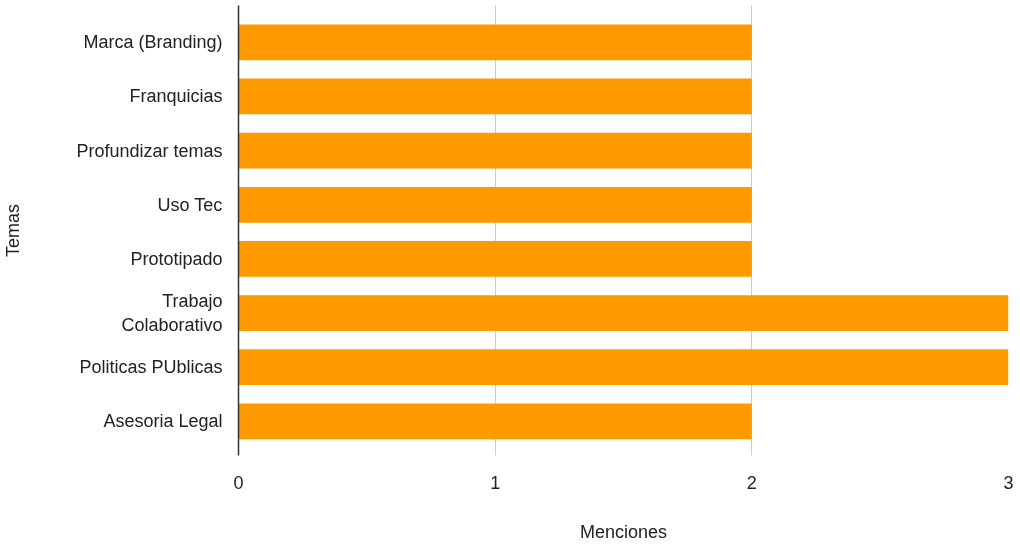  What do you see at coordinates (495, 482) in the screenshot?
I see `x-tick-label: 1` at bounding box center [495, 482].